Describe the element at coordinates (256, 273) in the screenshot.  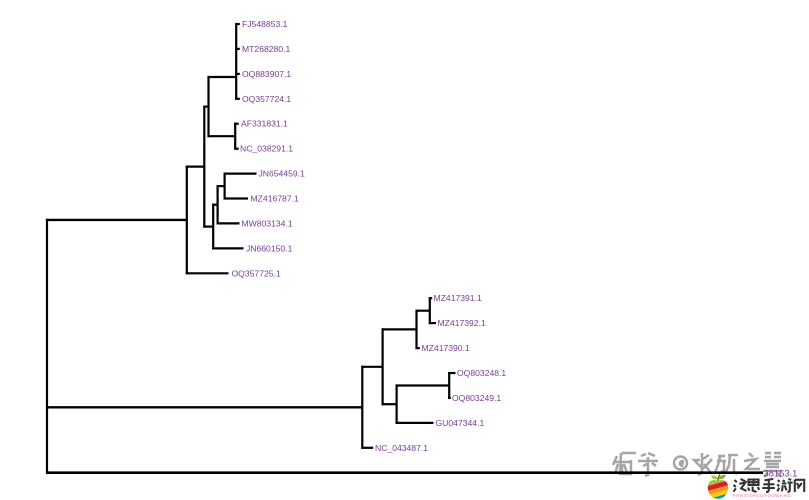
I see `svg-text: OQ357725.1` at that location.